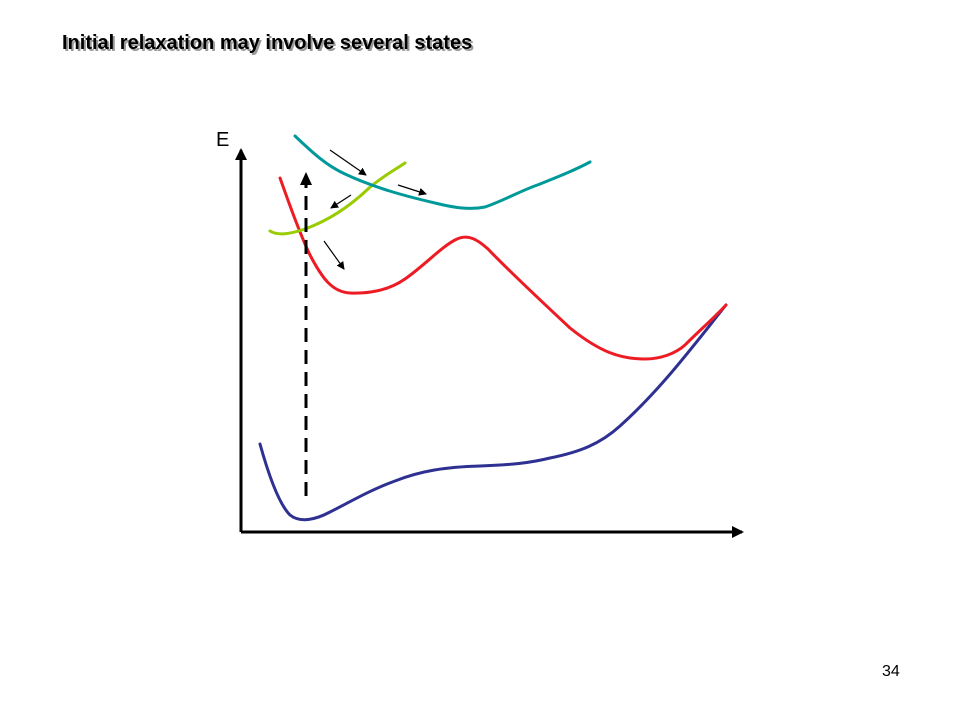 This screenshot has width=960, height=720. I want to click on ground-state-curve, so click(493, 412).